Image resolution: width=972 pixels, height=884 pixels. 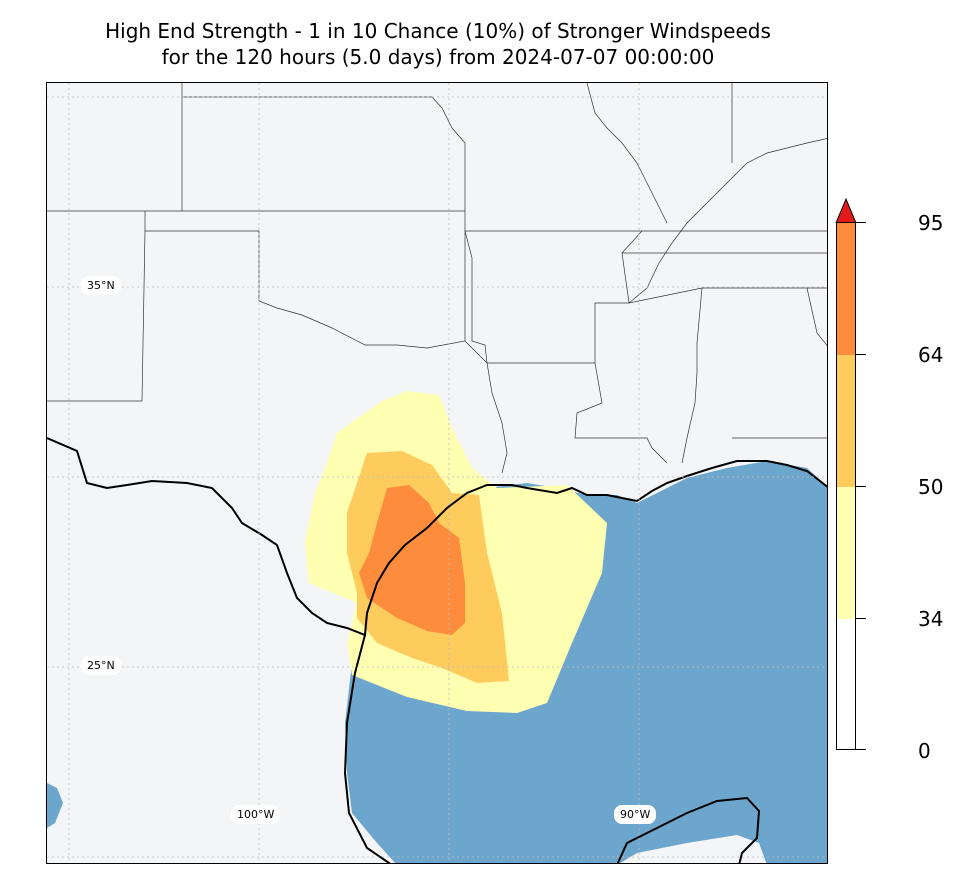 I want to click on lon-label-90w: 90°W, so click(x=635, y=814).